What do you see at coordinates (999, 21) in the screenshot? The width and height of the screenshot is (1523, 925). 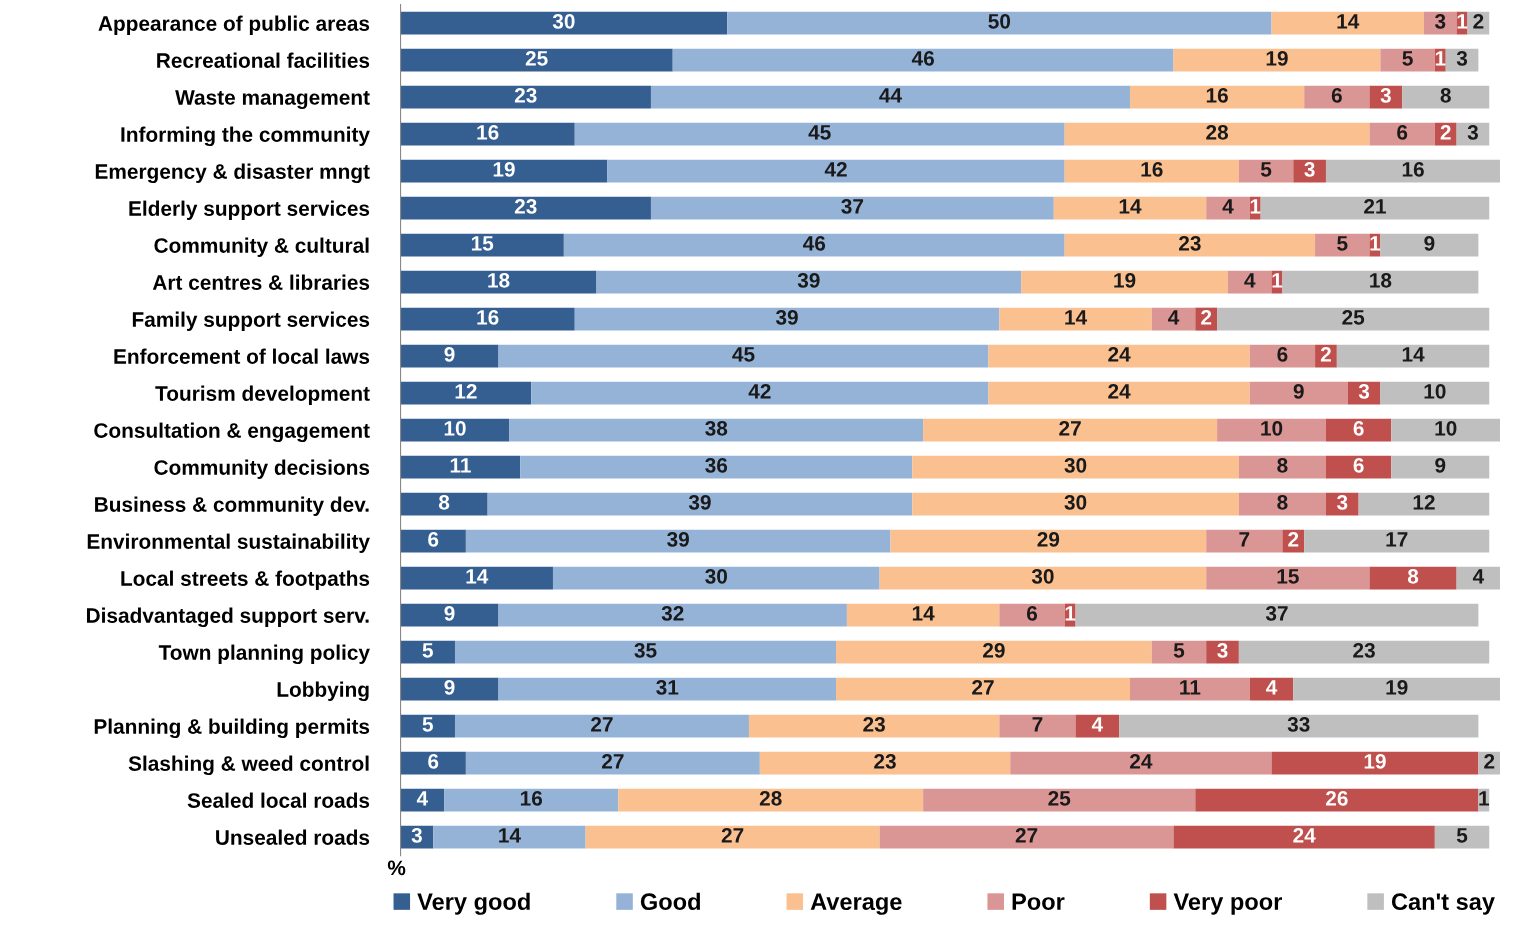 I see `data-label: 50` at bounding box center [999, 21].